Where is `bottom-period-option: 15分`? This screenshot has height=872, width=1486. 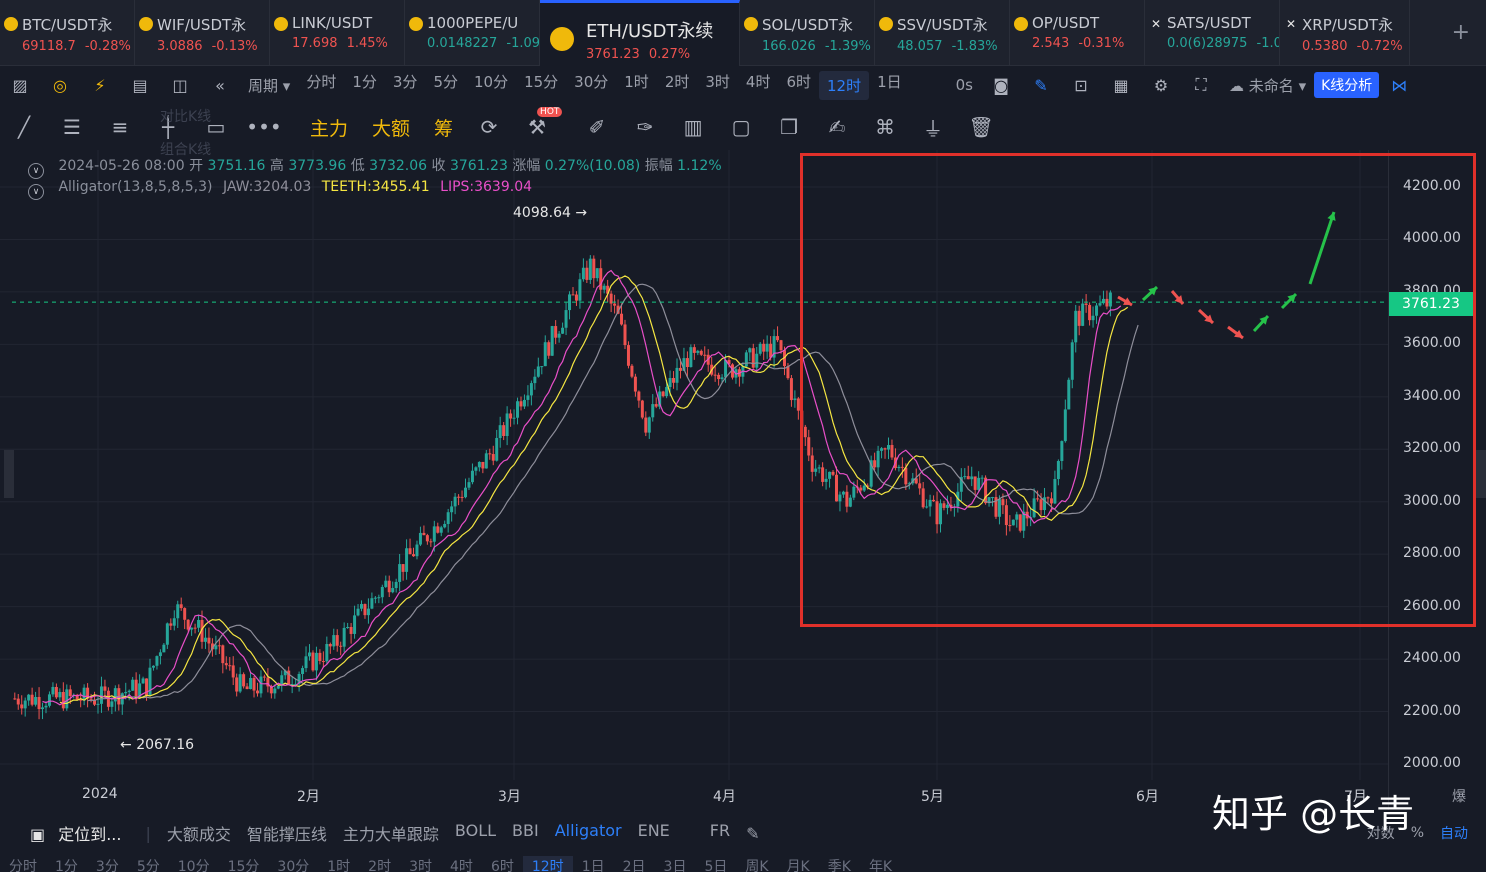
bottom-period-option: 15分 is located at coordinates (243, 865).